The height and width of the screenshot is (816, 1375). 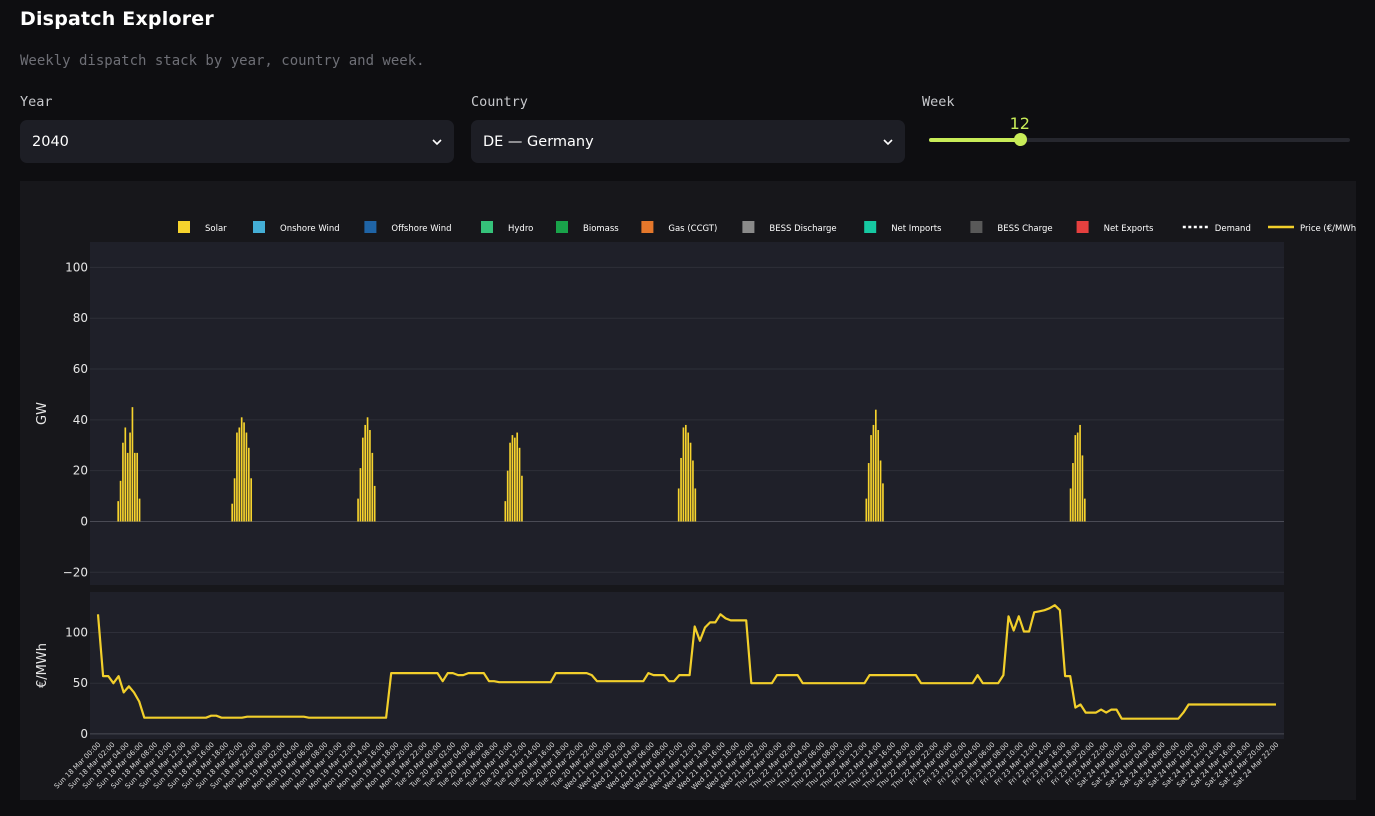 What do you see at coordinates (237, 141) in the screenshot?
I see `year-select: 2040` at bounding box center [237, 141].